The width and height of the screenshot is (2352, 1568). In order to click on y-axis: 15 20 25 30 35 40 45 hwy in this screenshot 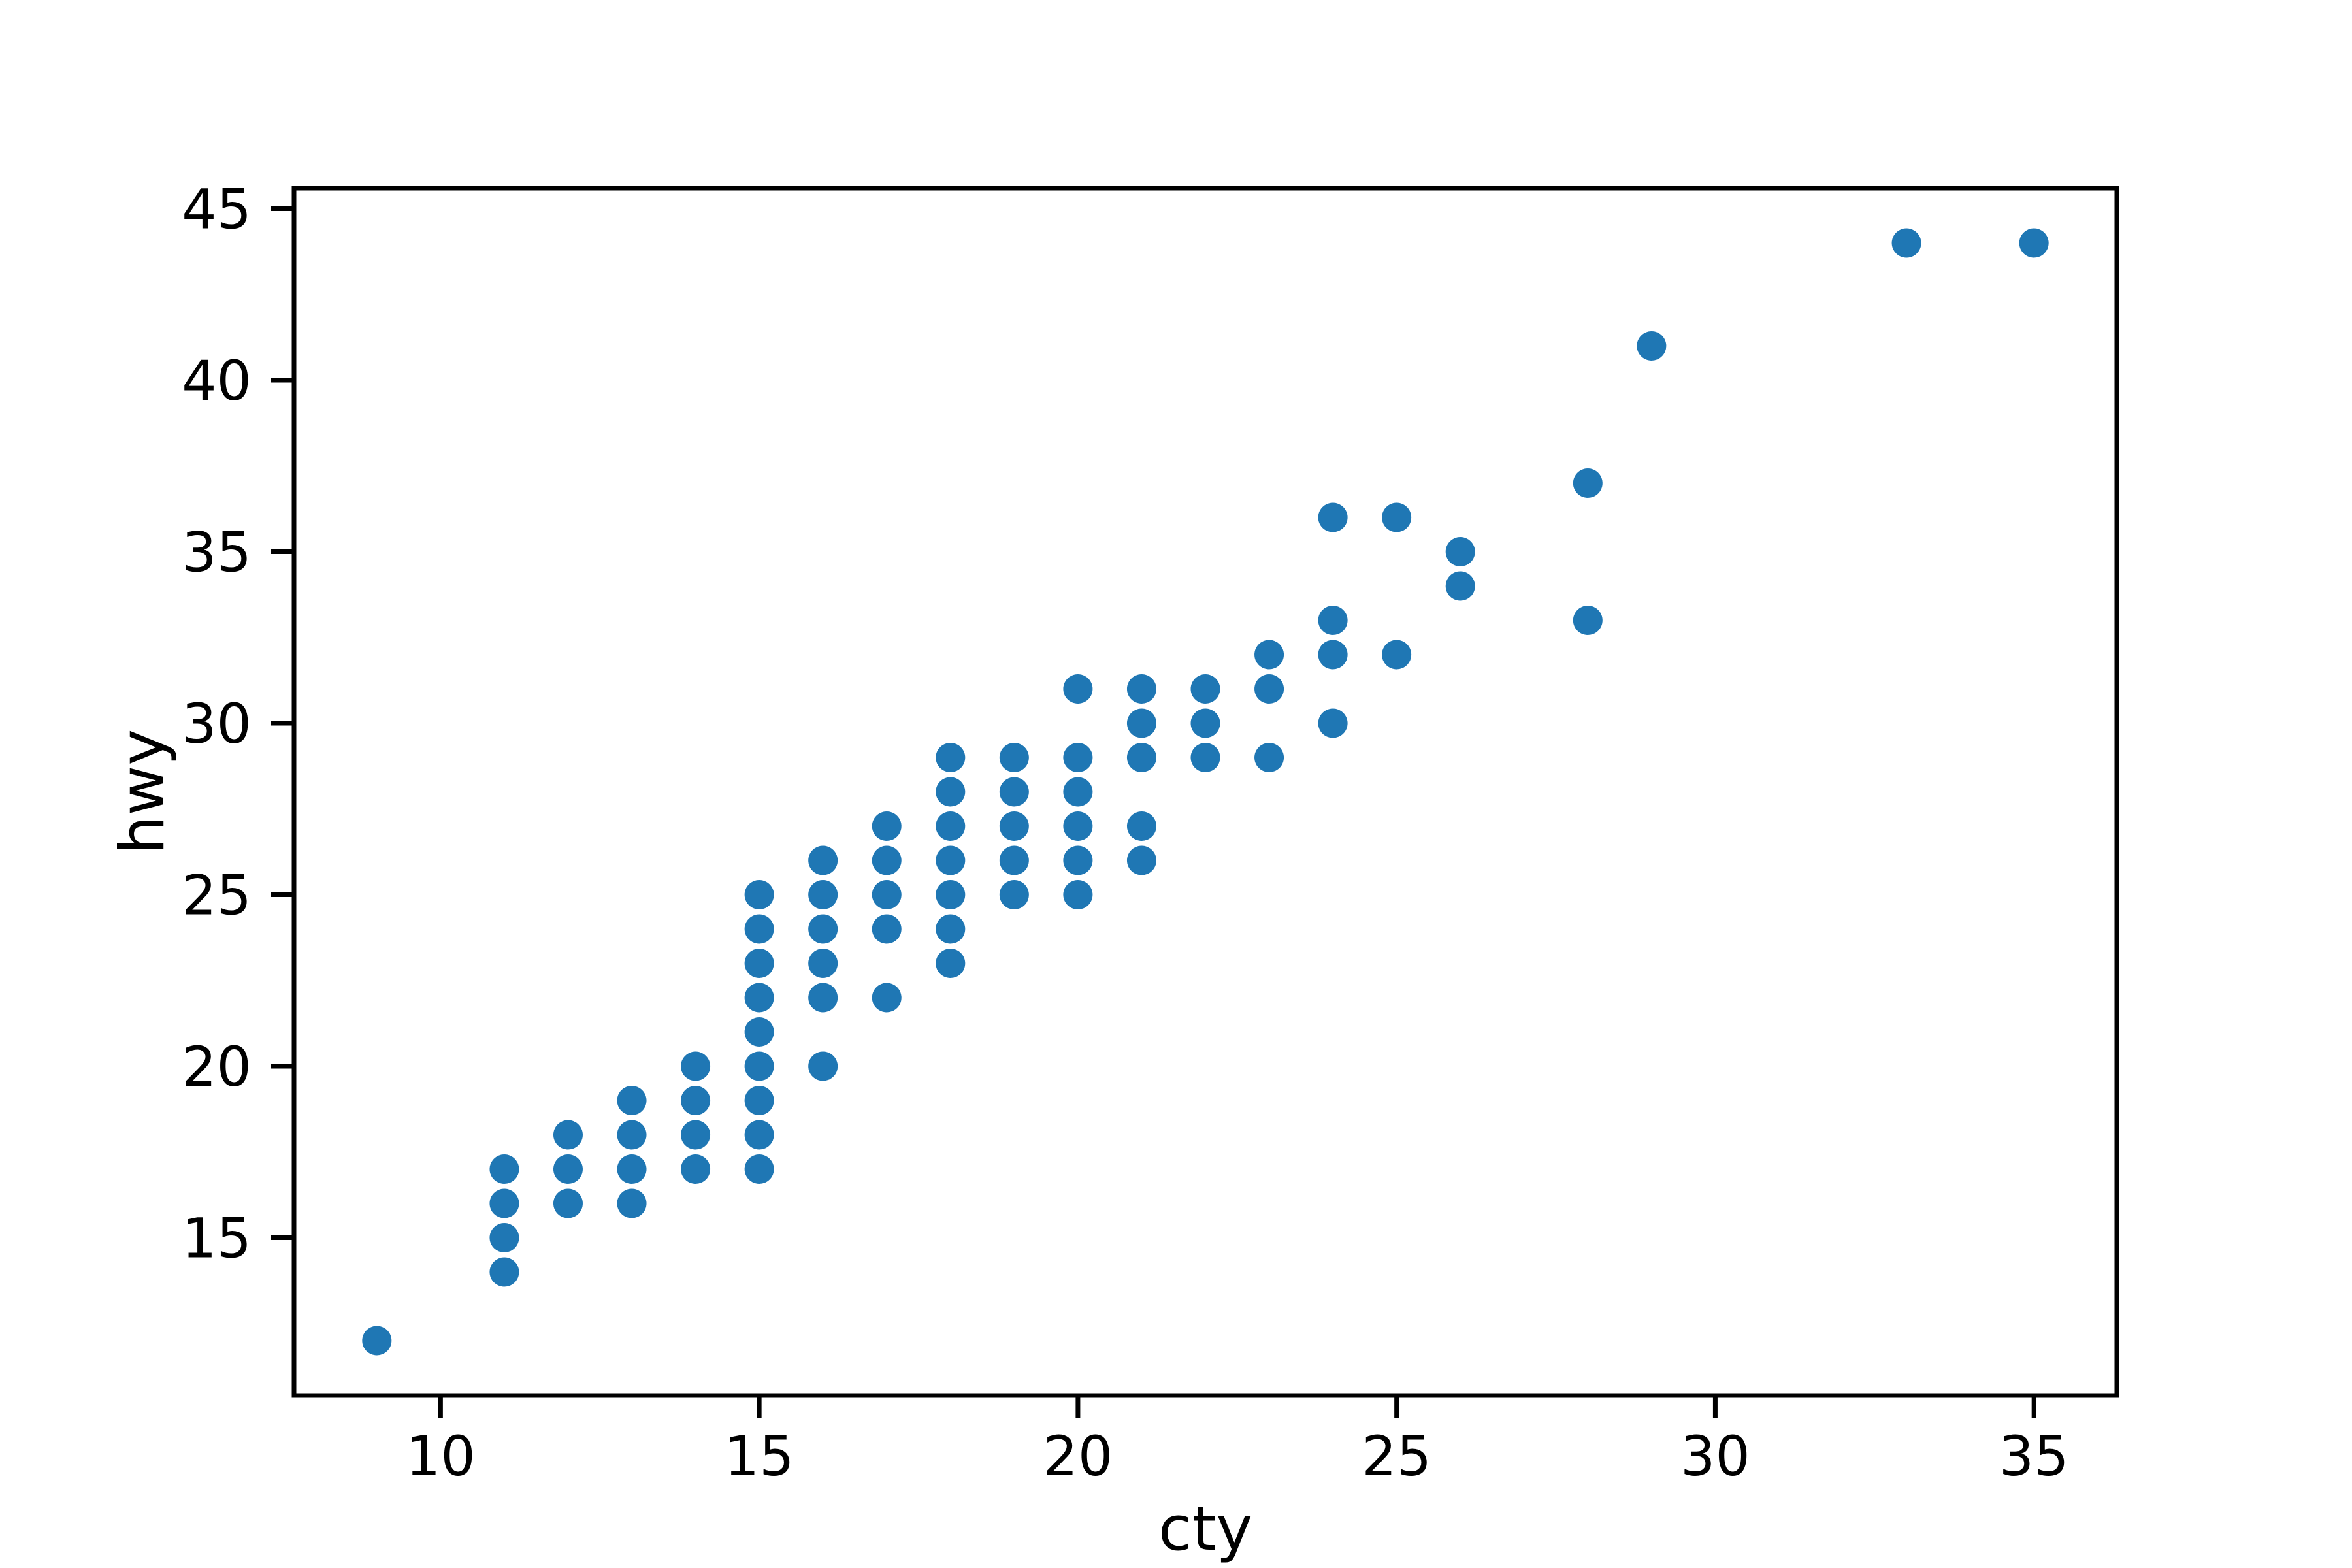, I will do `click(200, 724)`.